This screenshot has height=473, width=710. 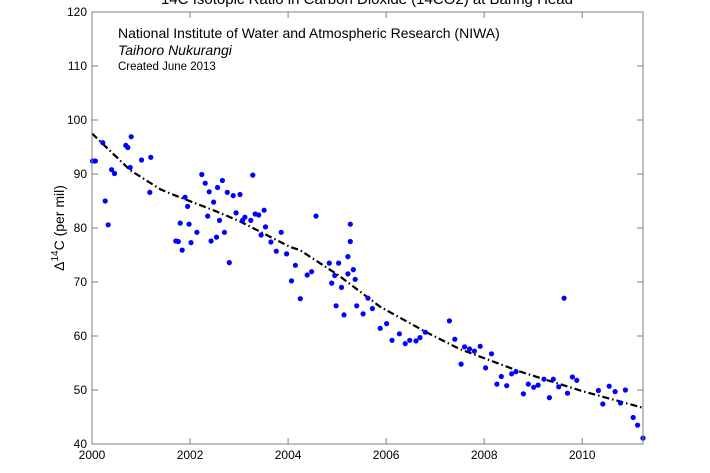 I want to click on x-tick-label: 2008, so click(x=484, y=455).